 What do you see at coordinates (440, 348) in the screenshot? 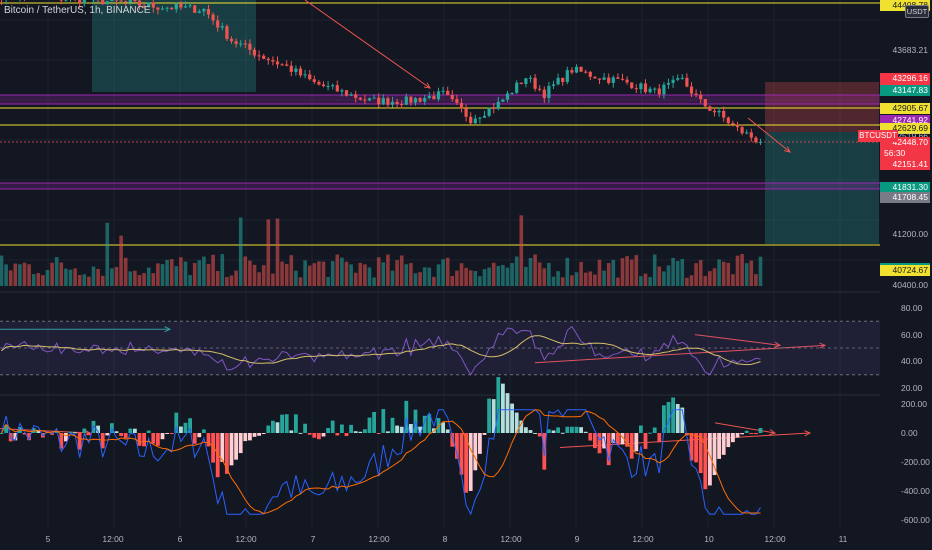
I see `rsi-pane` at bounding box center [440, 348].